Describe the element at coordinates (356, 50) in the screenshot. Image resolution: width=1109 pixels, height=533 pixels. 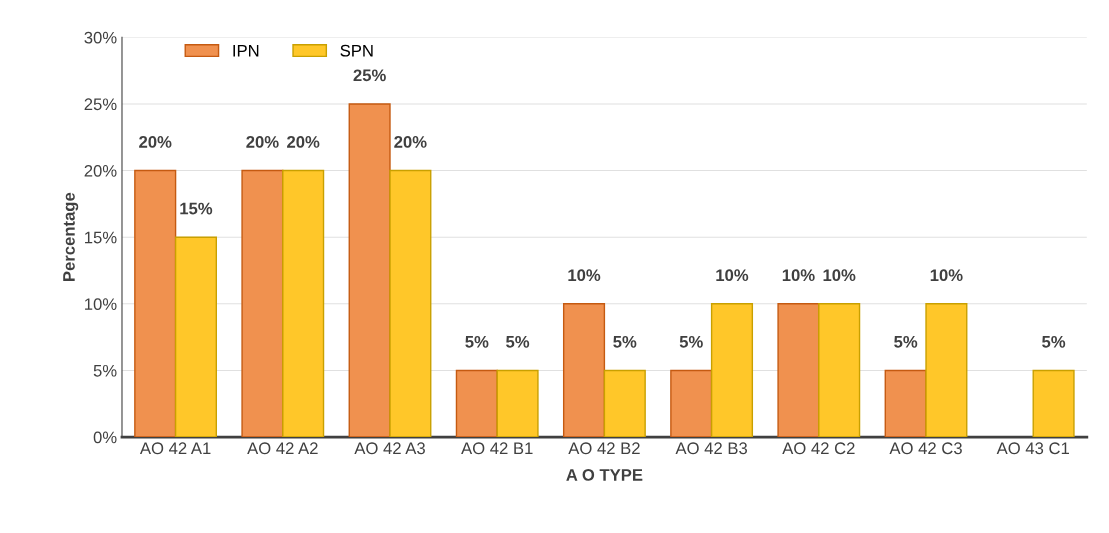
I see `legend-label: SPN` at that location.